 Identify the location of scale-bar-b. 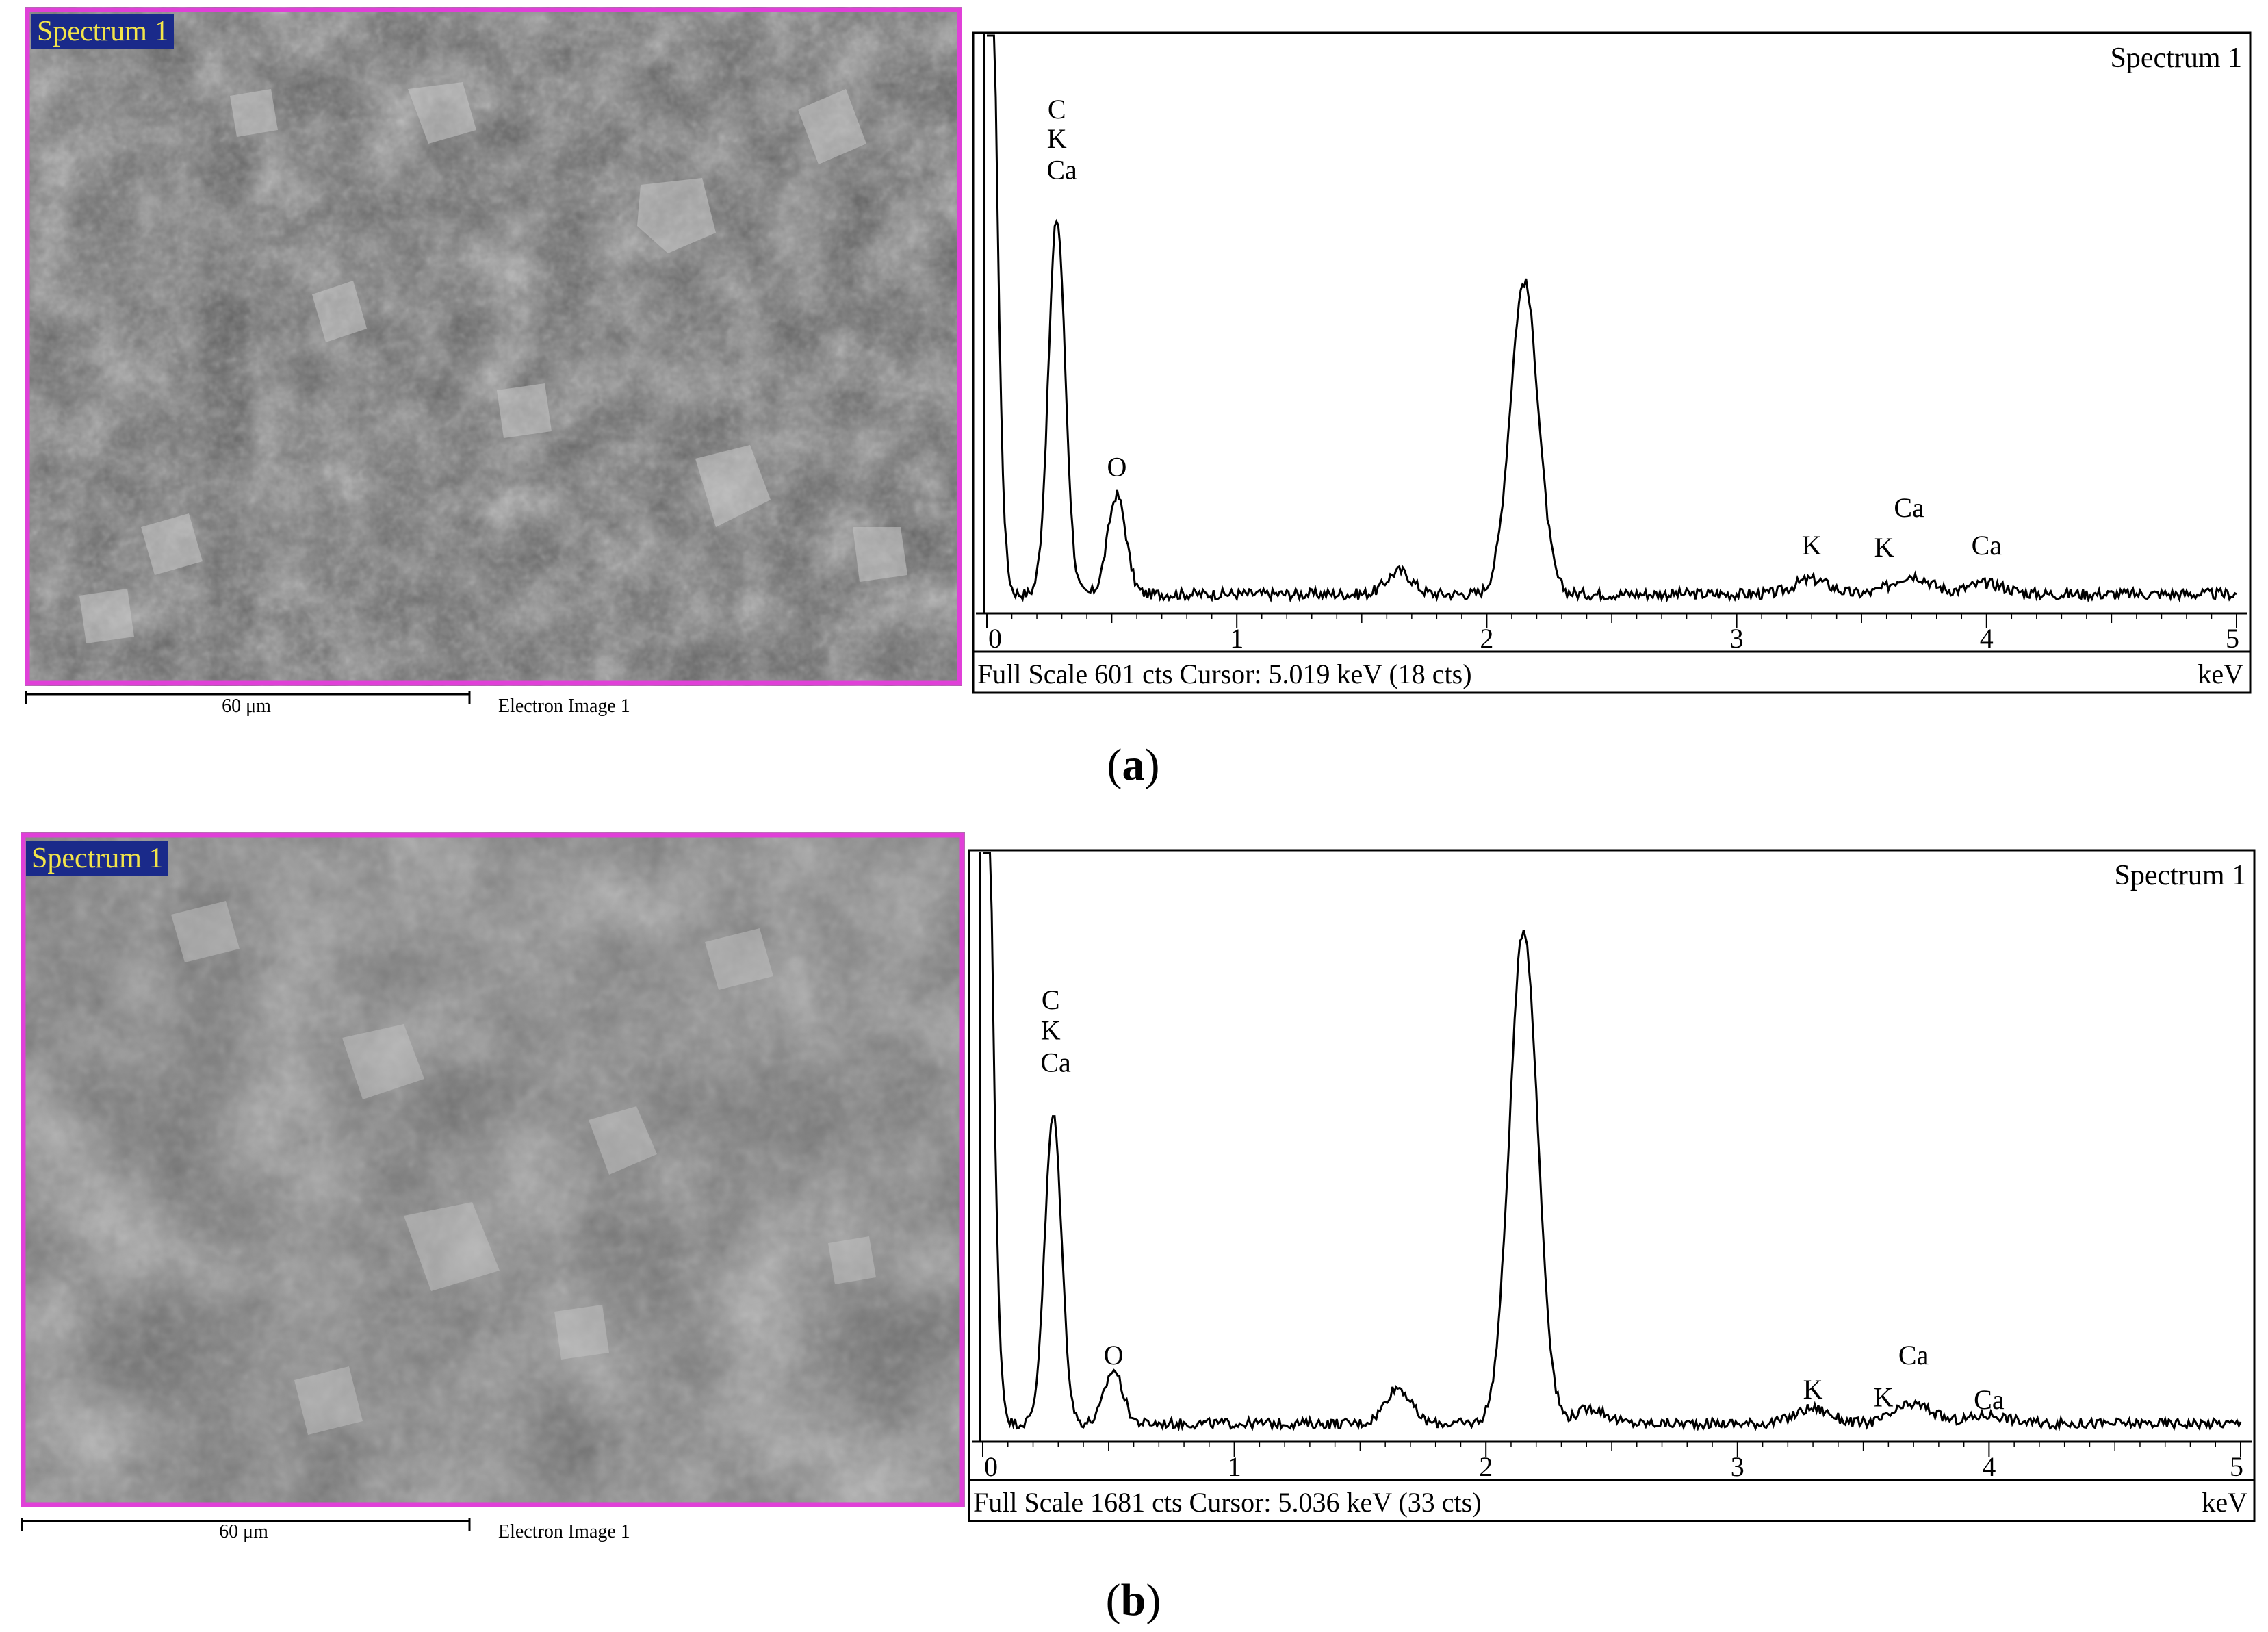
(246, 1528).